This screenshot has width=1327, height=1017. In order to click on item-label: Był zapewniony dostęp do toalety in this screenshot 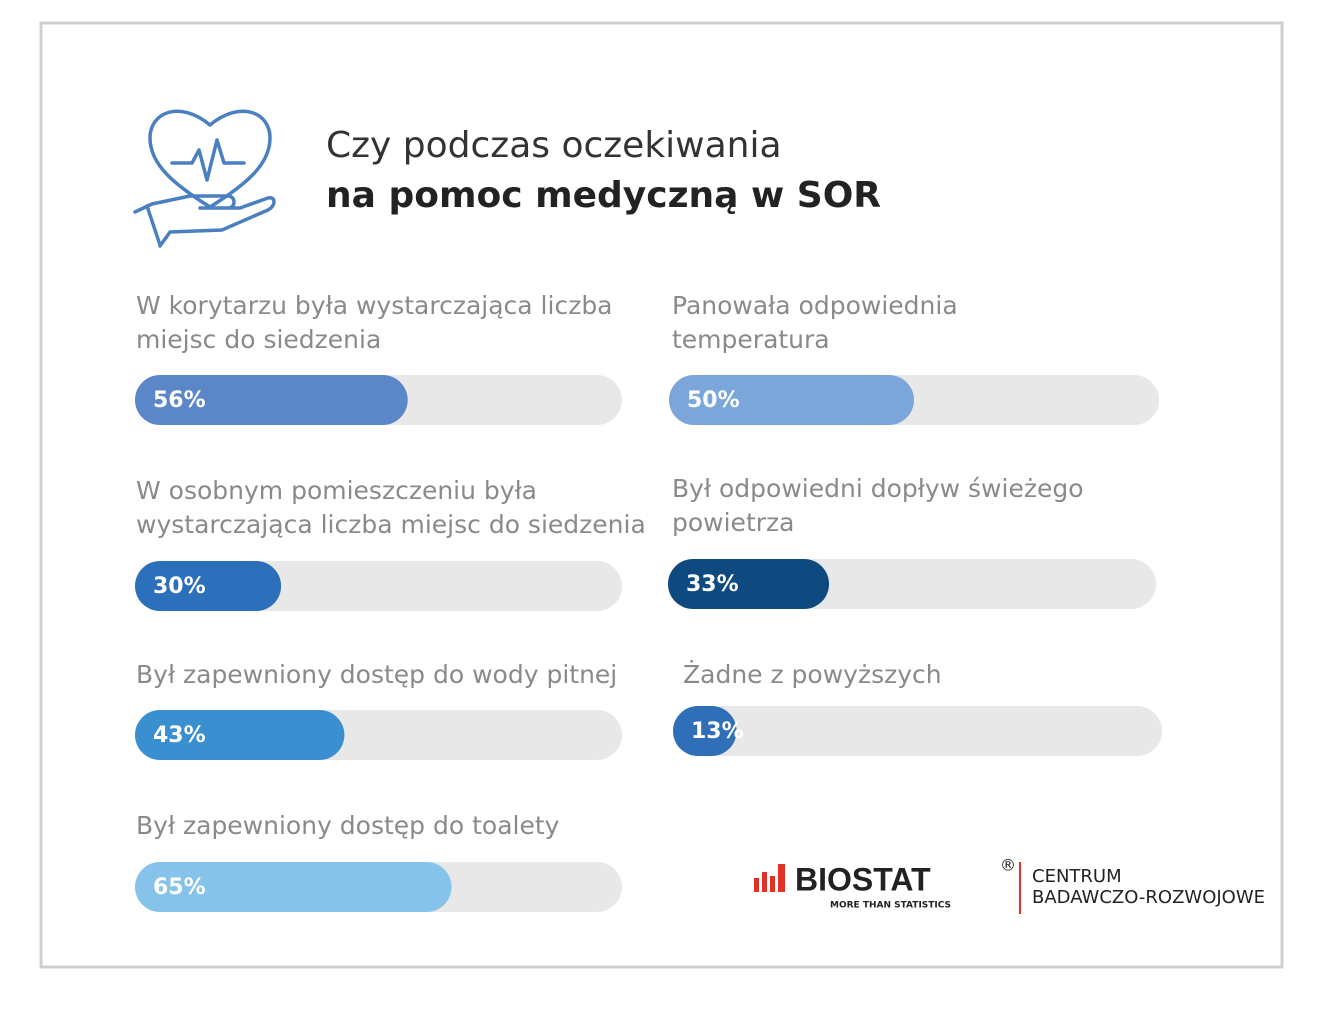, I will do `click(348, 825)`.